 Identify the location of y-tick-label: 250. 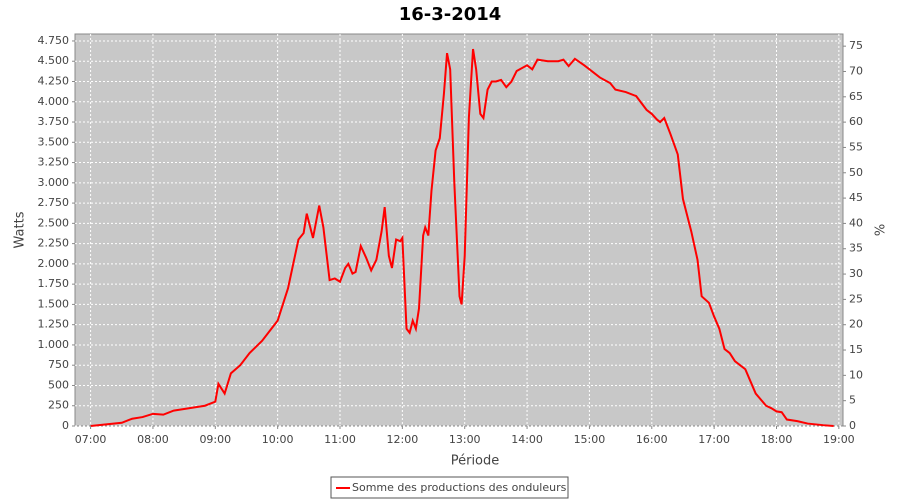
(58, 405).